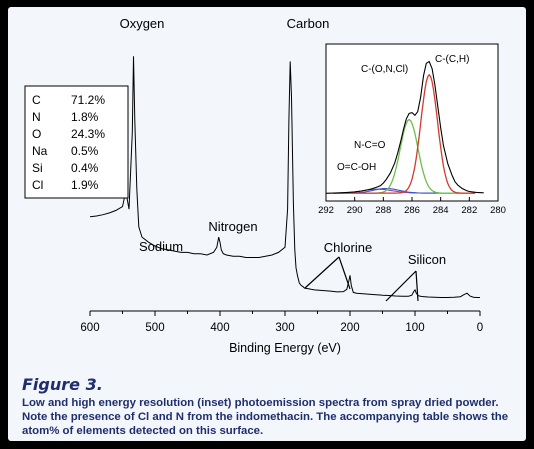 This screenshot has height=449, width=534. Describe the element at coordinates (219, 328) in the screenshot. I see `survey-tick-label: 400` at that location.